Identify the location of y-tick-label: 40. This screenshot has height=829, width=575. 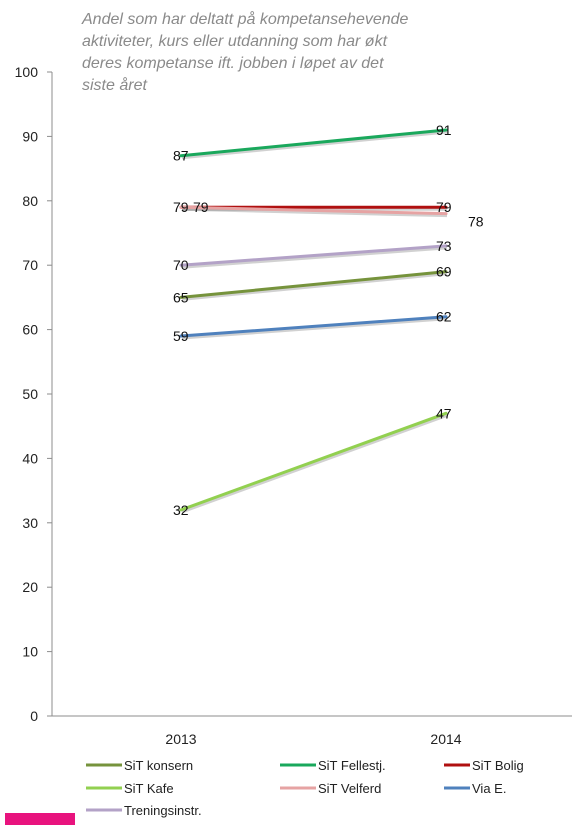
(30, 458).